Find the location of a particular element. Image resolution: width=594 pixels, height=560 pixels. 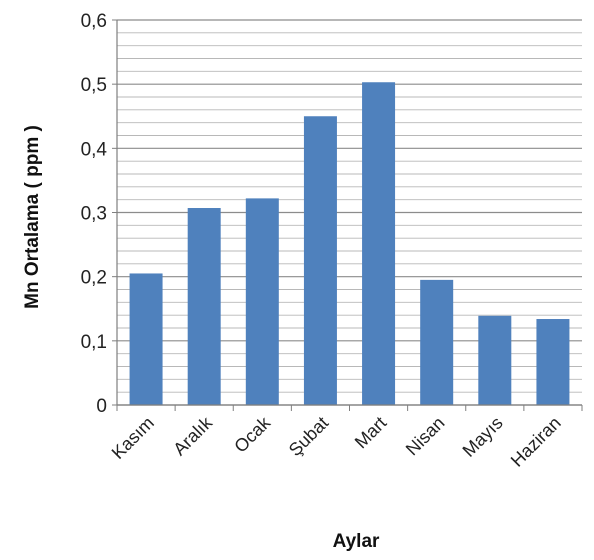

y-tick-label: 0 is located at coordinates (101, 406).